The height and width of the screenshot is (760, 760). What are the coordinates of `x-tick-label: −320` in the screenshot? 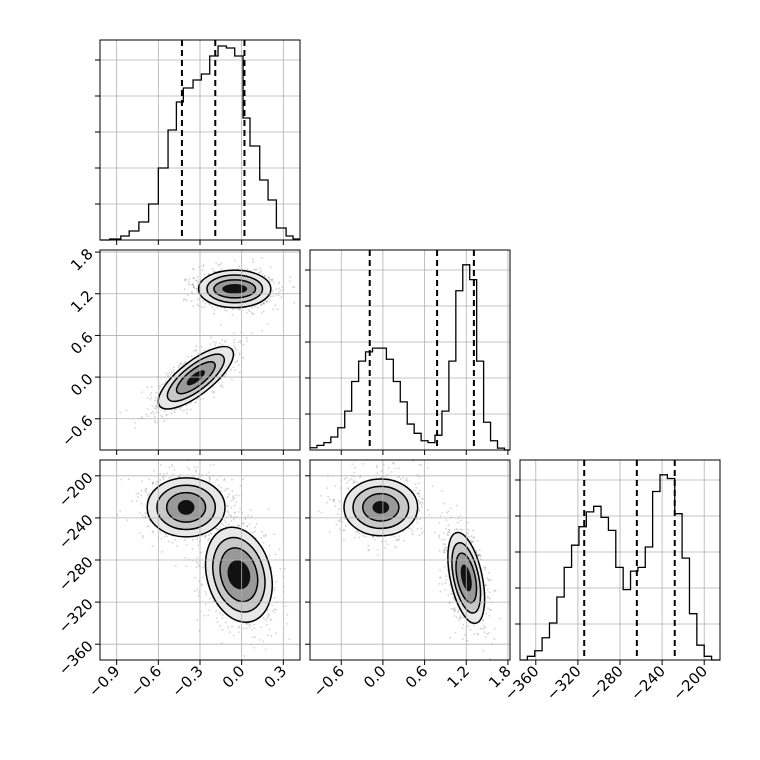 It's located at (564, 683).